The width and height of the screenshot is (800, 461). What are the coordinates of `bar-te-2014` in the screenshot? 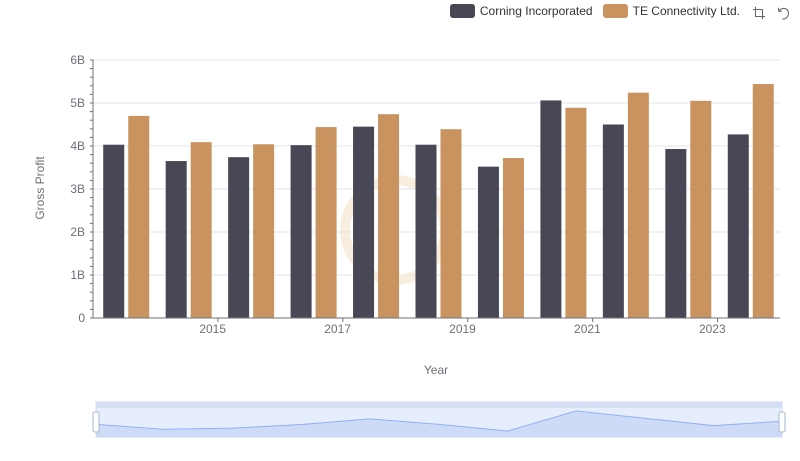 It's located at (139, 217).